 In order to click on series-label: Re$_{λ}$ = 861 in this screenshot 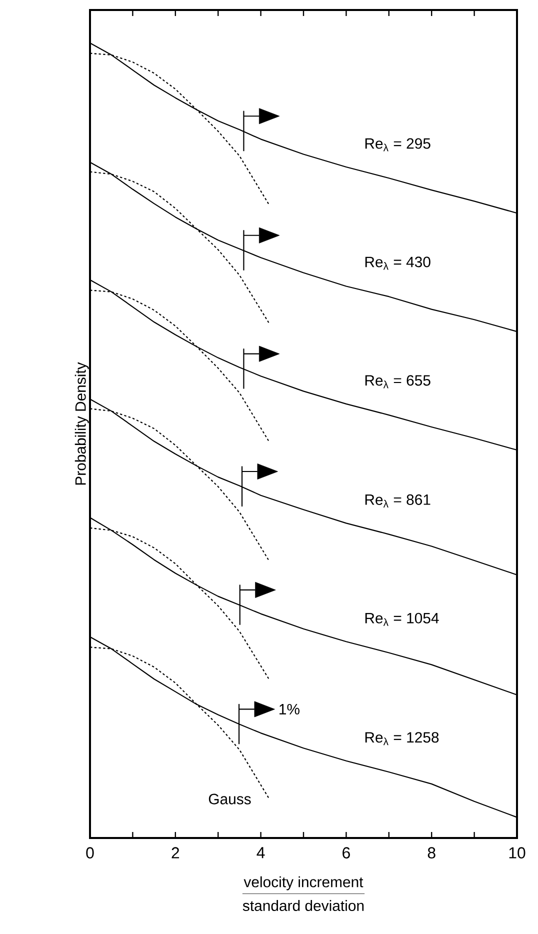, I will do `click(397, 501)`.